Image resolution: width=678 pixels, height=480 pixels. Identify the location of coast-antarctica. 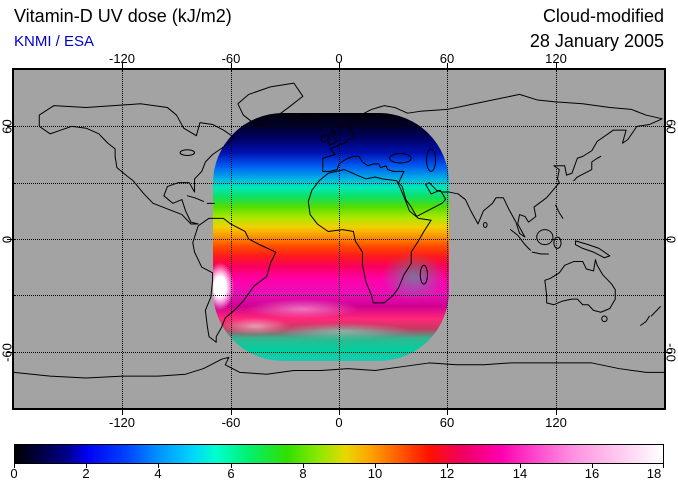
(339, 367).